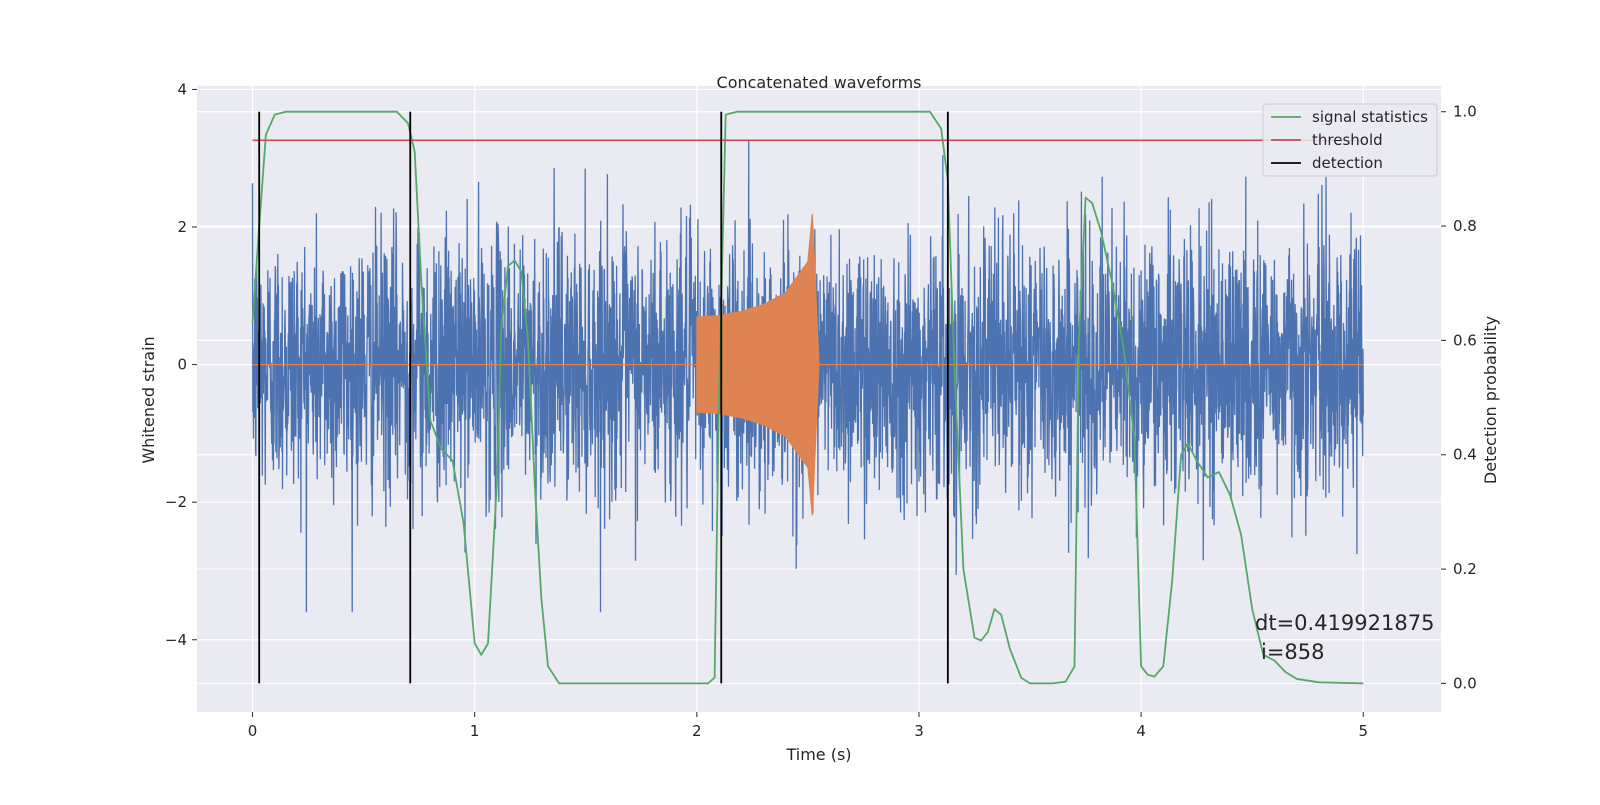 The image size is (1600, 805). What do you see at coordinates (1347, 163) in the screenshot?
I see `legend-label-detection: detection` at bounding box center [1347, 163].